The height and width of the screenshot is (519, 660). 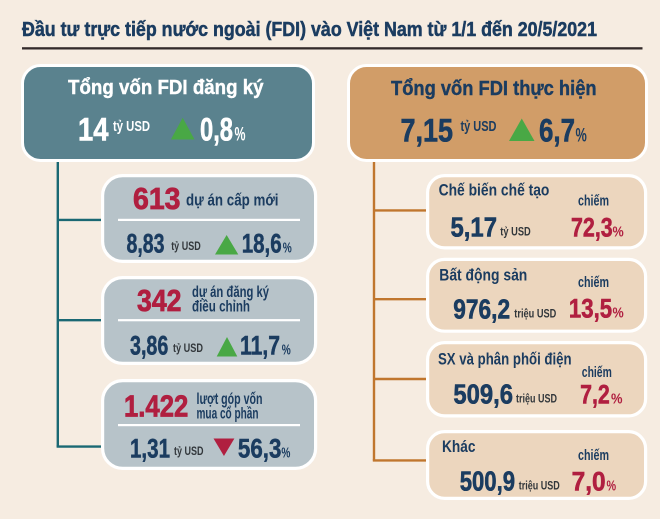 What do you see at coordinates (149, 346) in the screenshot?
I see `svg-text: 3,86` at bounding box center [149, 346].